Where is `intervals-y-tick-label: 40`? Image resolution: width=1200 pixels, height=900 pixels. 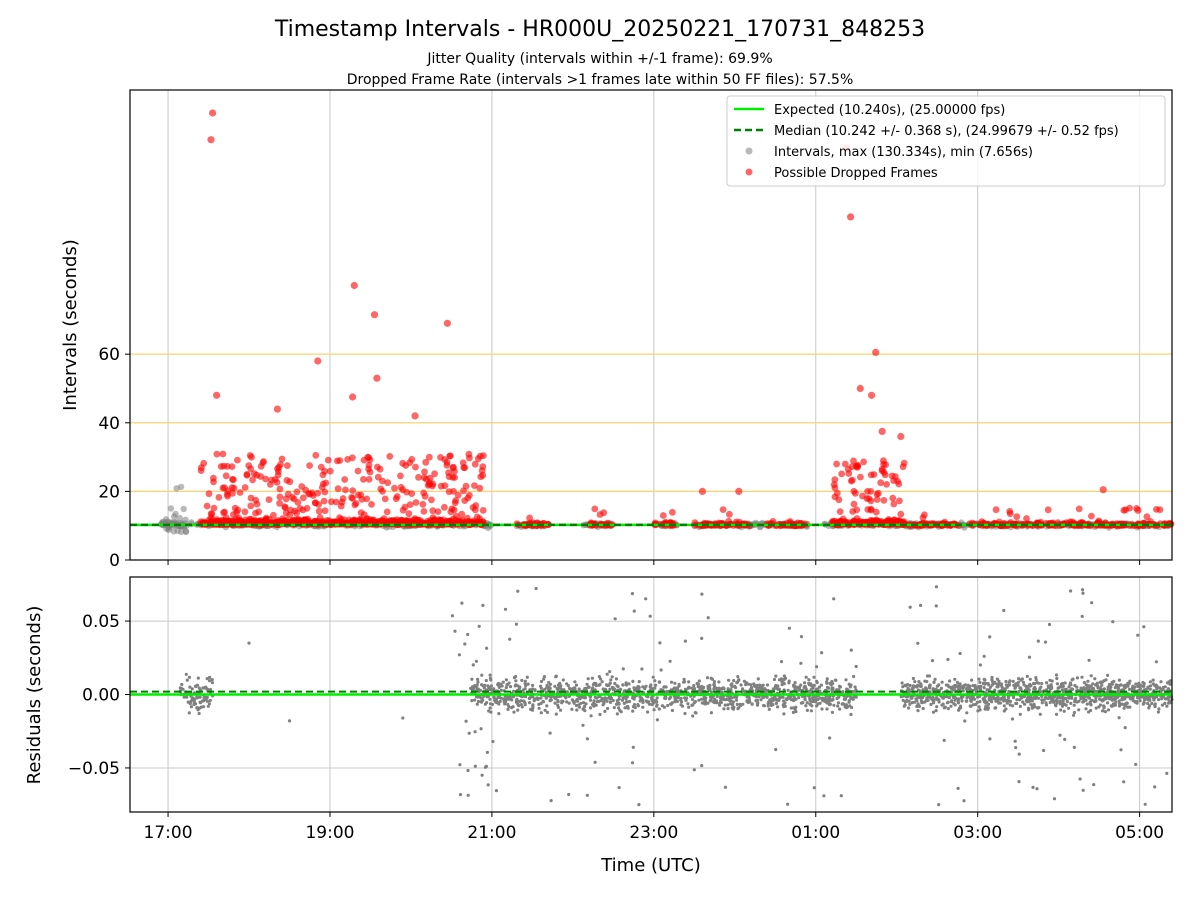
intervals-y-tick-label: 40 is located at coordinates (109, 424).